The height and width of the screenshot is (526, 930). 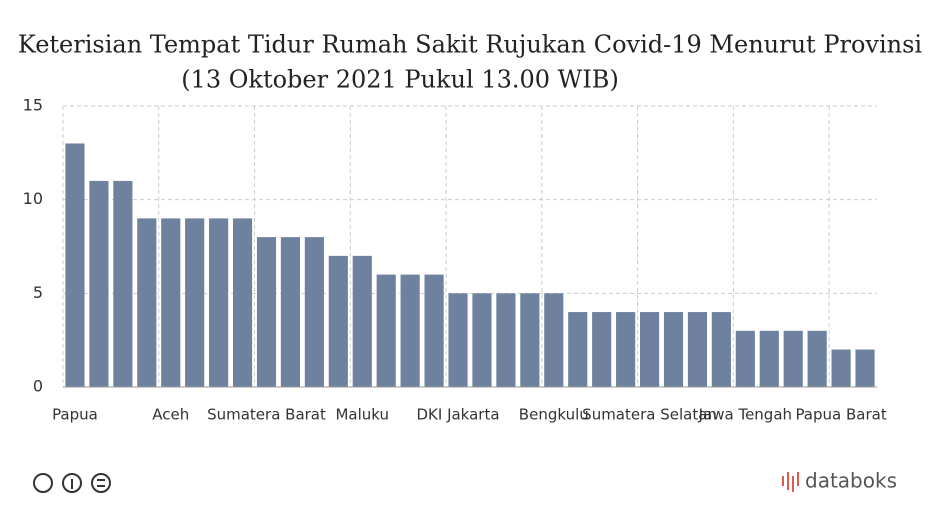 I want to click on x-tick-label: Bengkulu, so click(x=554, y=415).